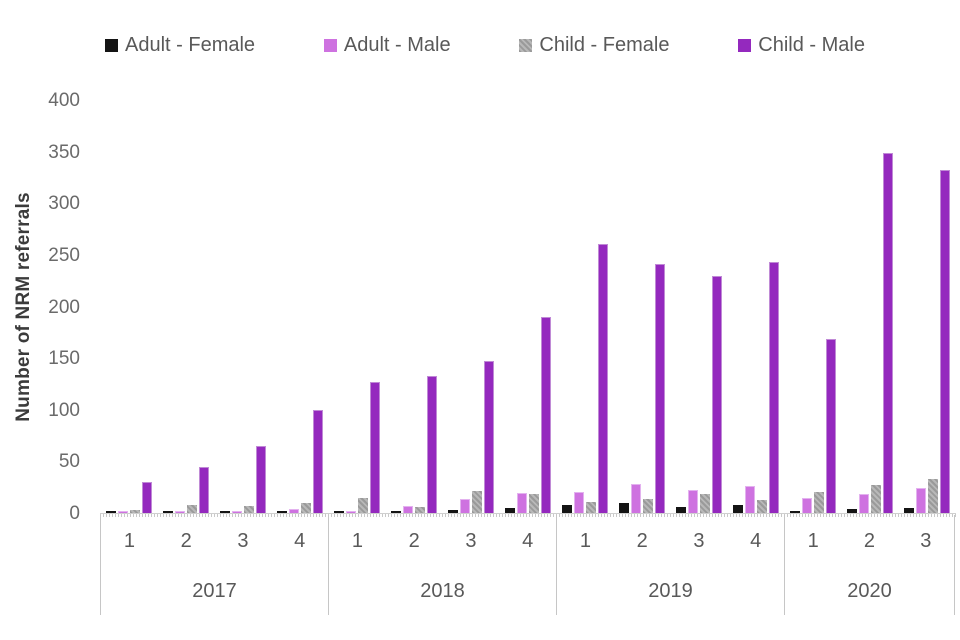 This screenshot has width=960, height=640. Describe the element at coordinates (476, 502) in the screenshot. I see `bar-child-female-2018-q3` at that location.